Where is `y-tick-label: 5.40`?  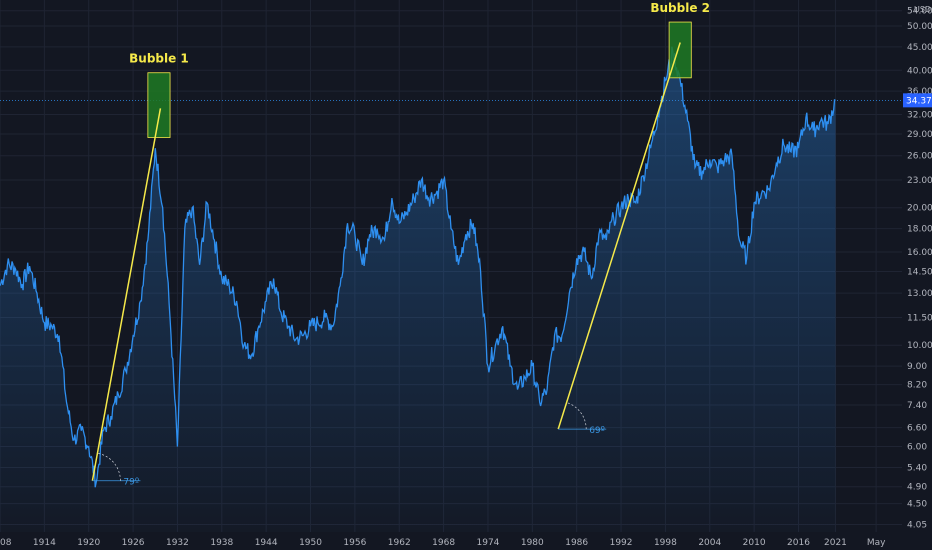 y-tick-label: 5.40 is located at coordinates (917, 468).